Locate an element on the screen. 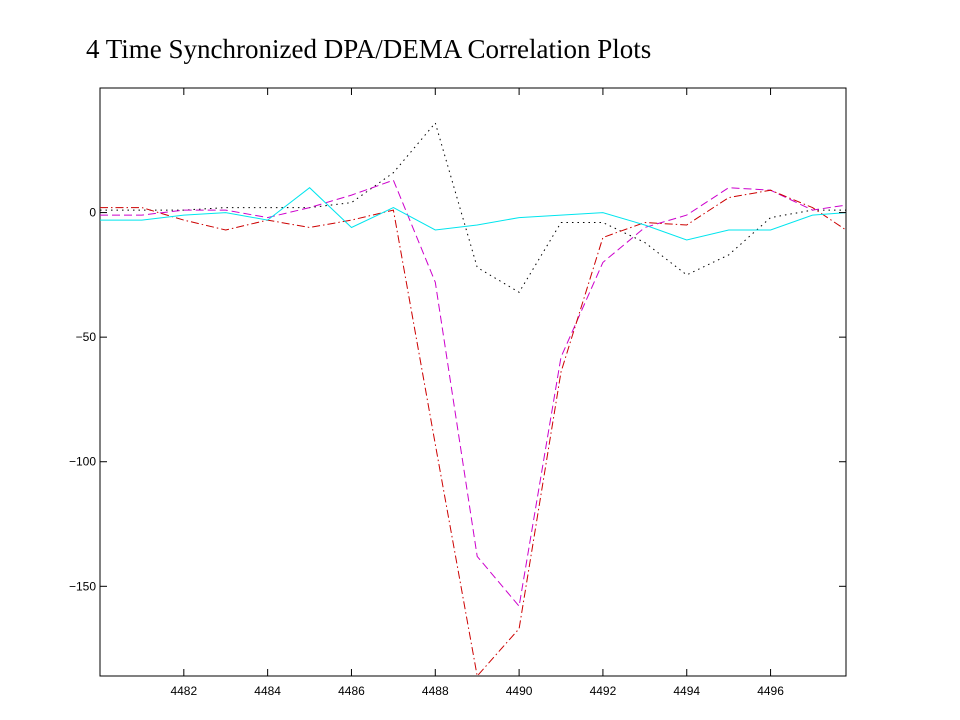 The image size is (960, 720). x-tick-label: 4484 is located at coordinates (267, 691).